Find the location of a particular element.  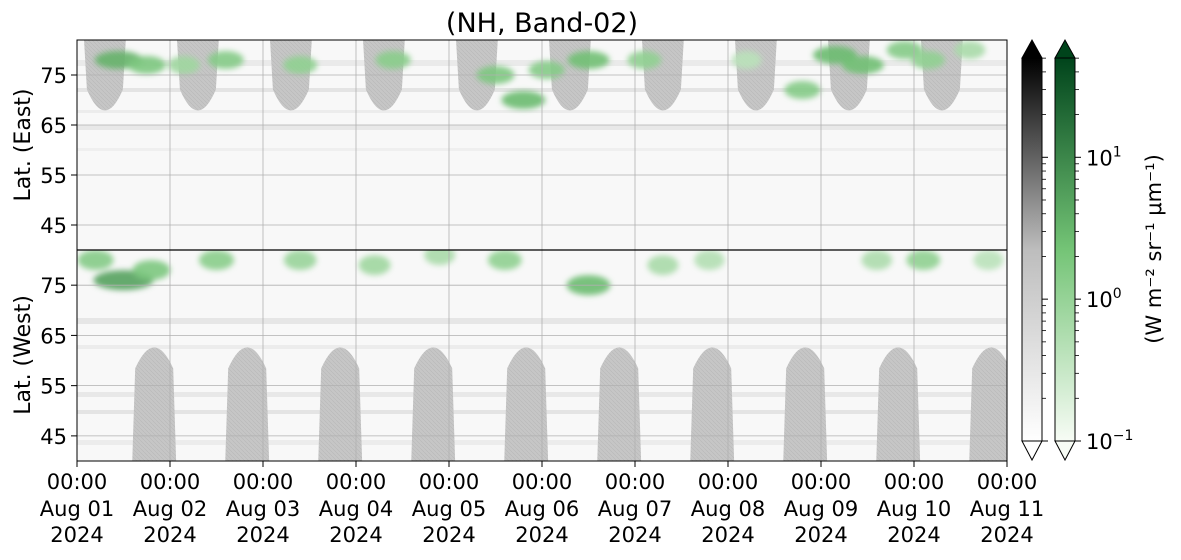

colorbar-greens-body is located at coordinates (1065, 249).